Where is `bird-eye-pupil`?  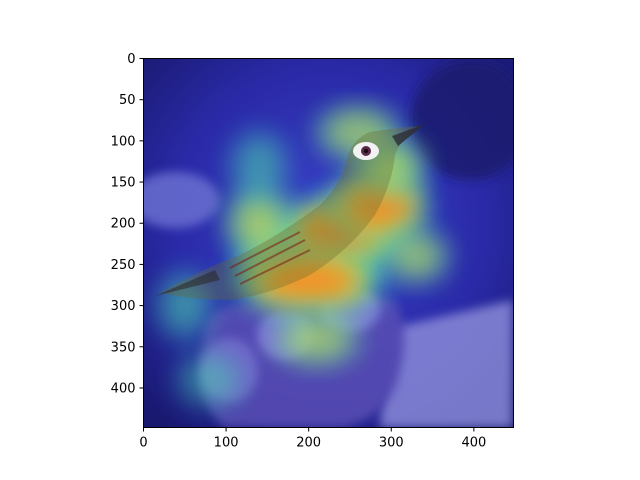
bird-eye-pupil is located at coordinates (366, 151).